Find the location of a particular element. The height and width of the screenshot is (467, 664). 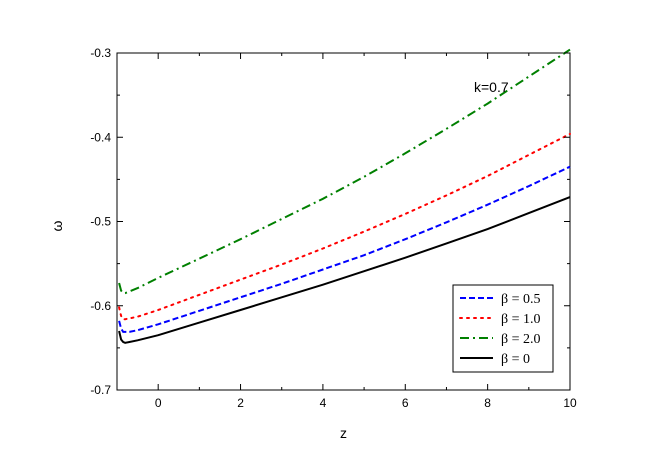

x-tick-label: 4 is located at coordinates (323, 403).